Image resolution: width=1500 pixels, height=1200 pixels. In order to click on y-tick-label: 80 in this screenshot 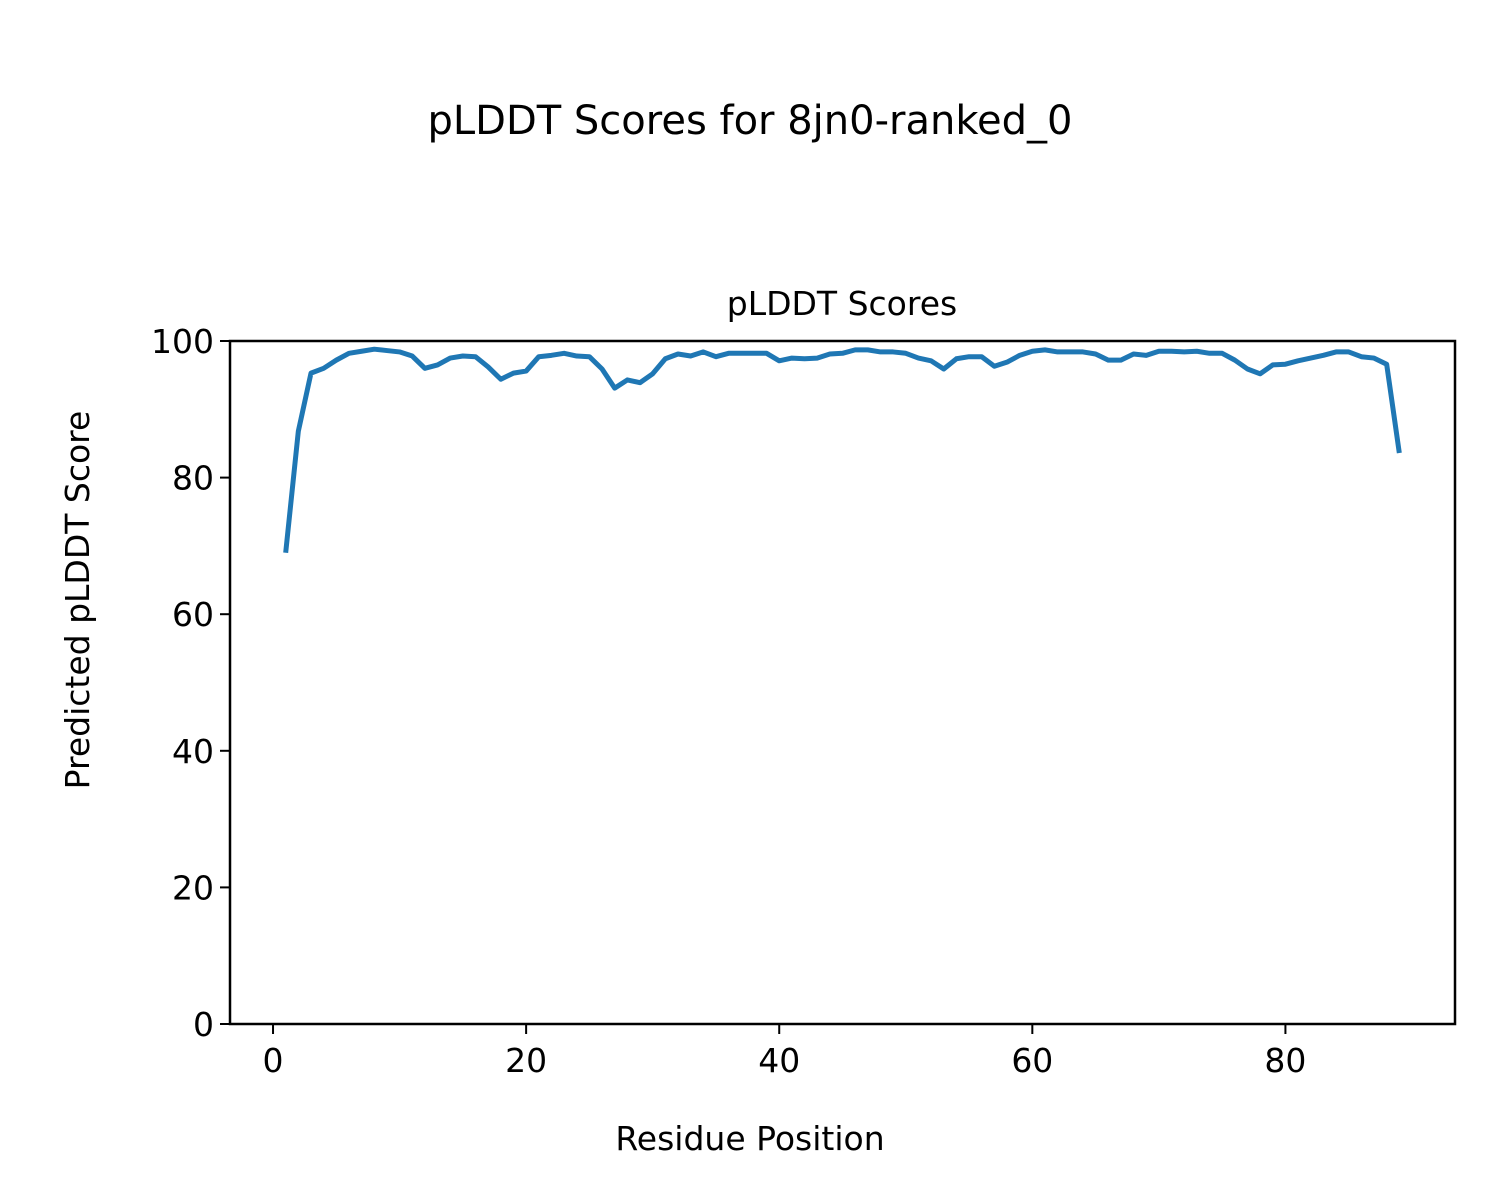, I will do `click(193, 478)`.